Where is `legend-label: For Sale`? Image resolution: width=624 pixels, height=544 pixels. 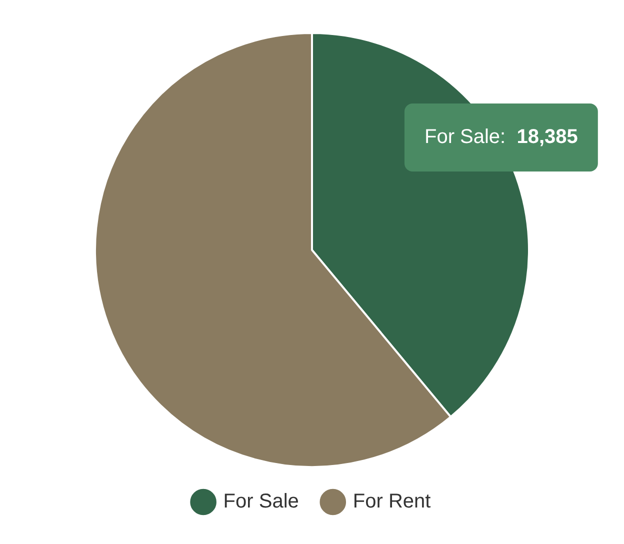
legend-label: For Sale is located at coordinates (261, 501).